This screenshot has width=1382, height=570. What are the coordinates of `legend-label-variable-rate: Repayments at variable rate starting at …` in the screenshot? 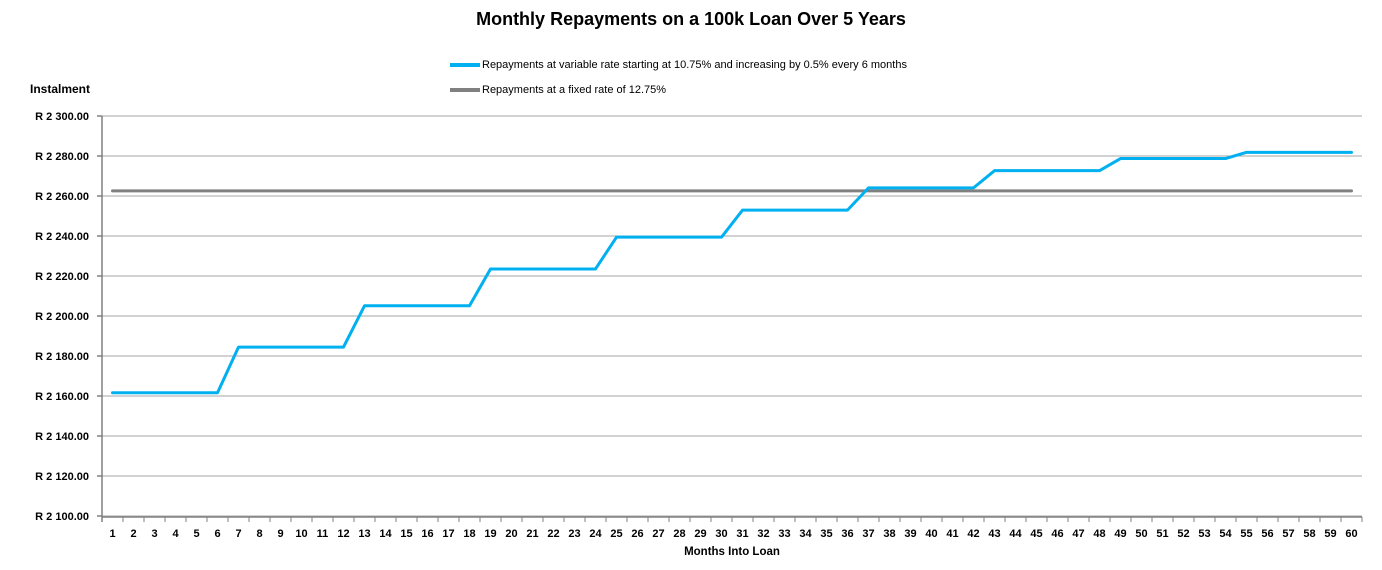 It's located at (694, 64).